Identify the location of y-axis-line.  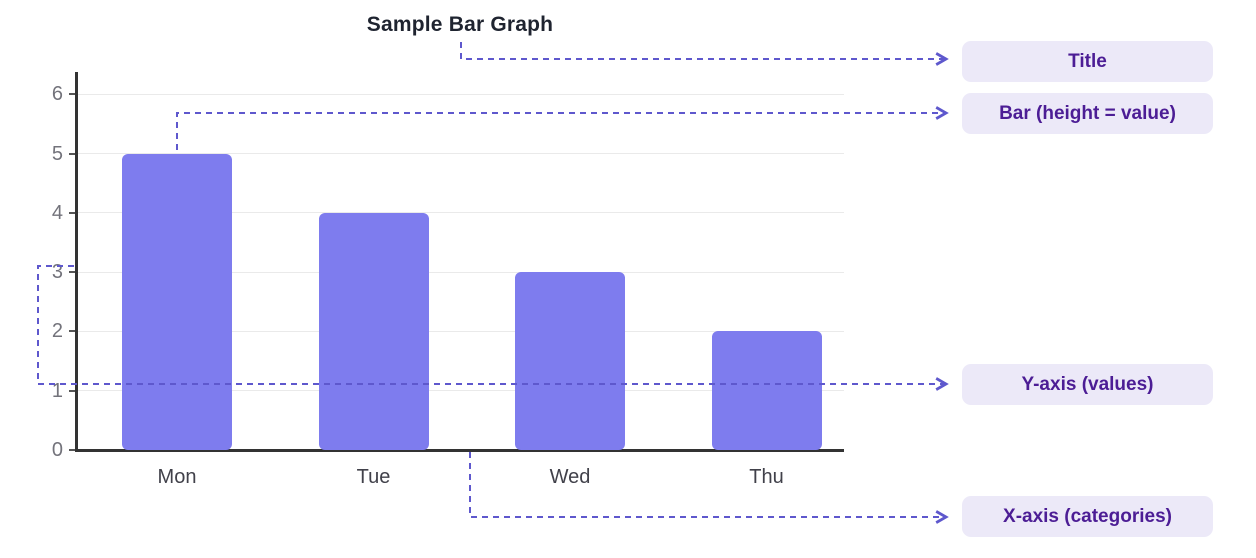
(76, 262).